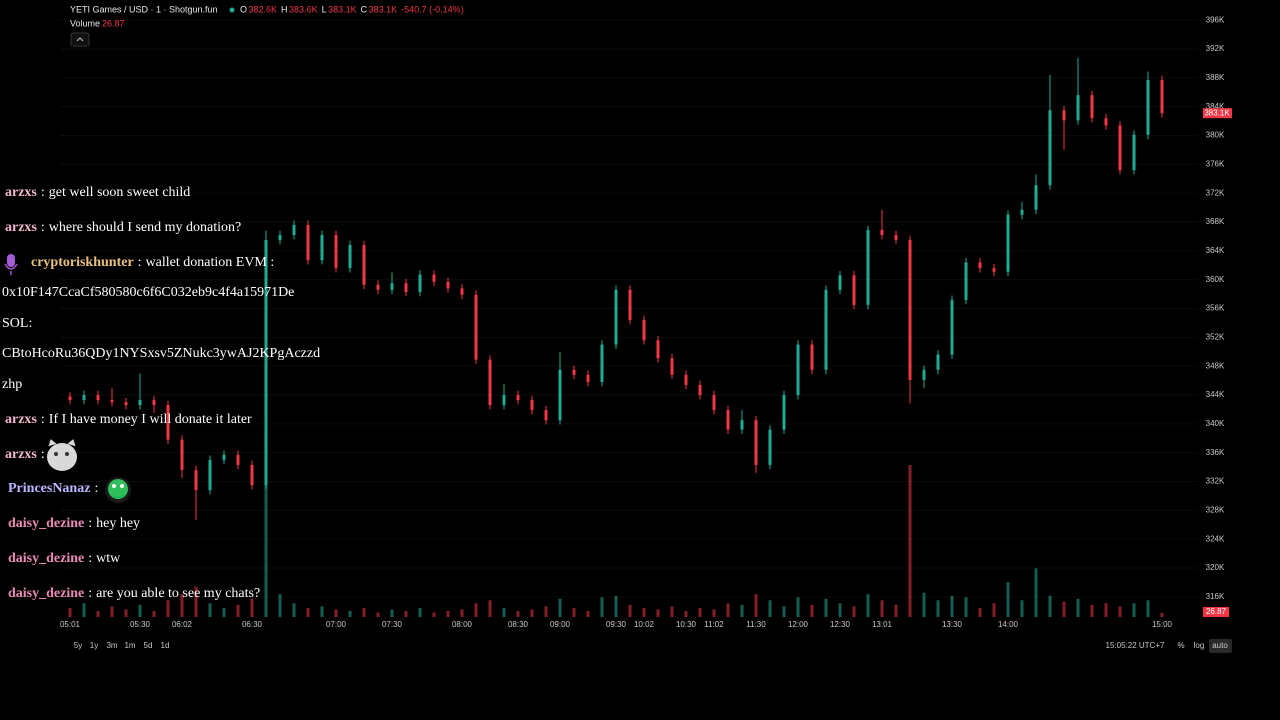 This screenshot has height=720, width=1280. What do you see at coordinates (17, 323) in the screenshot?
I see `chat-text: SOL:` at bounding box center [17, 323].